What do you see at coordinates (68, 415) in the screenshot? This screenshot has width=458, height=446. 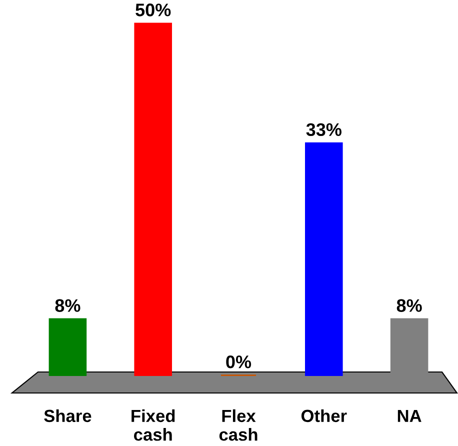 I see `x-tick-label: Share` at bounding box center [68, 415].